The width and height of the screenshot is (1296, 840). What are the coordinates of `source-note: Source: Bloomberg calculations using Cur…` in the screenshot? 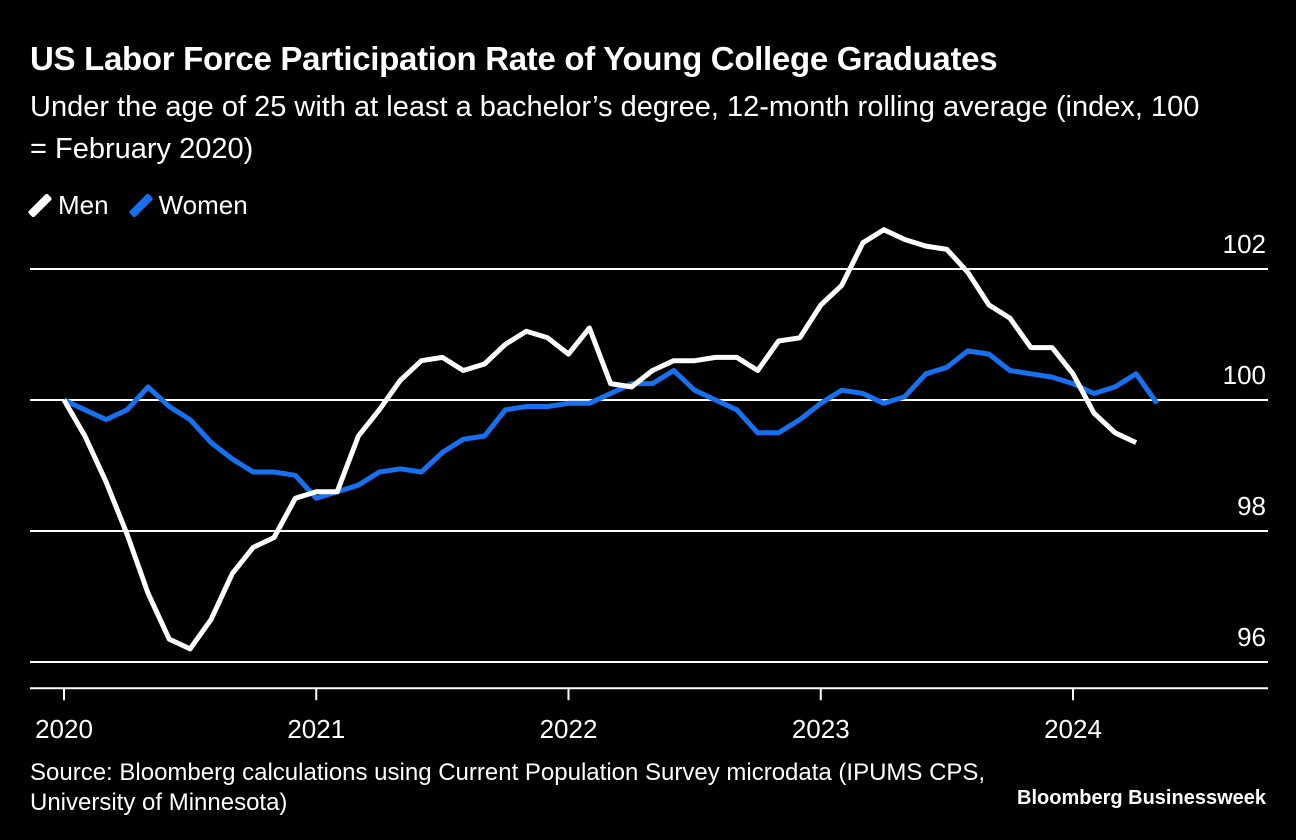 It's located at (508, 787).